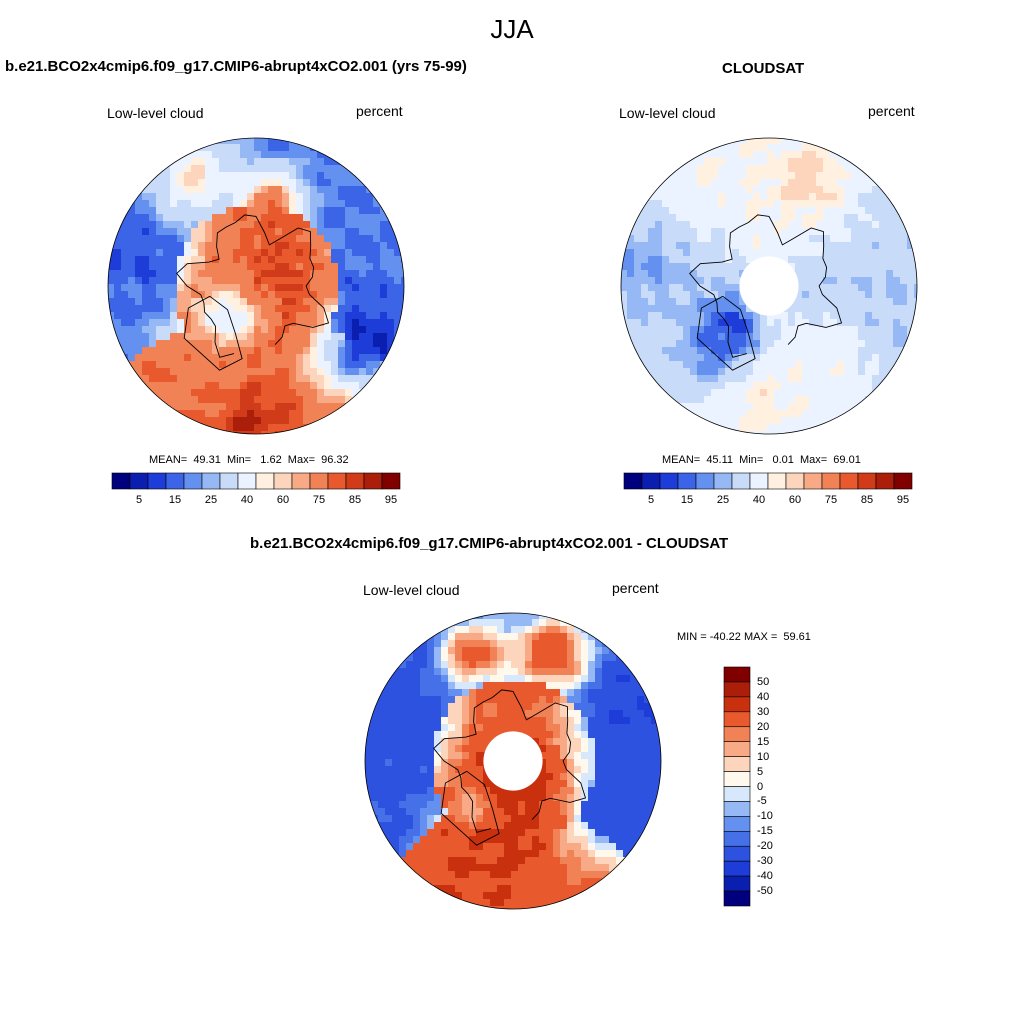  What do you see at coordinates (765, 831) in the screenshot?
I see `panel3-colorbar-tick-label: -15` at bounding box center [765, 831].